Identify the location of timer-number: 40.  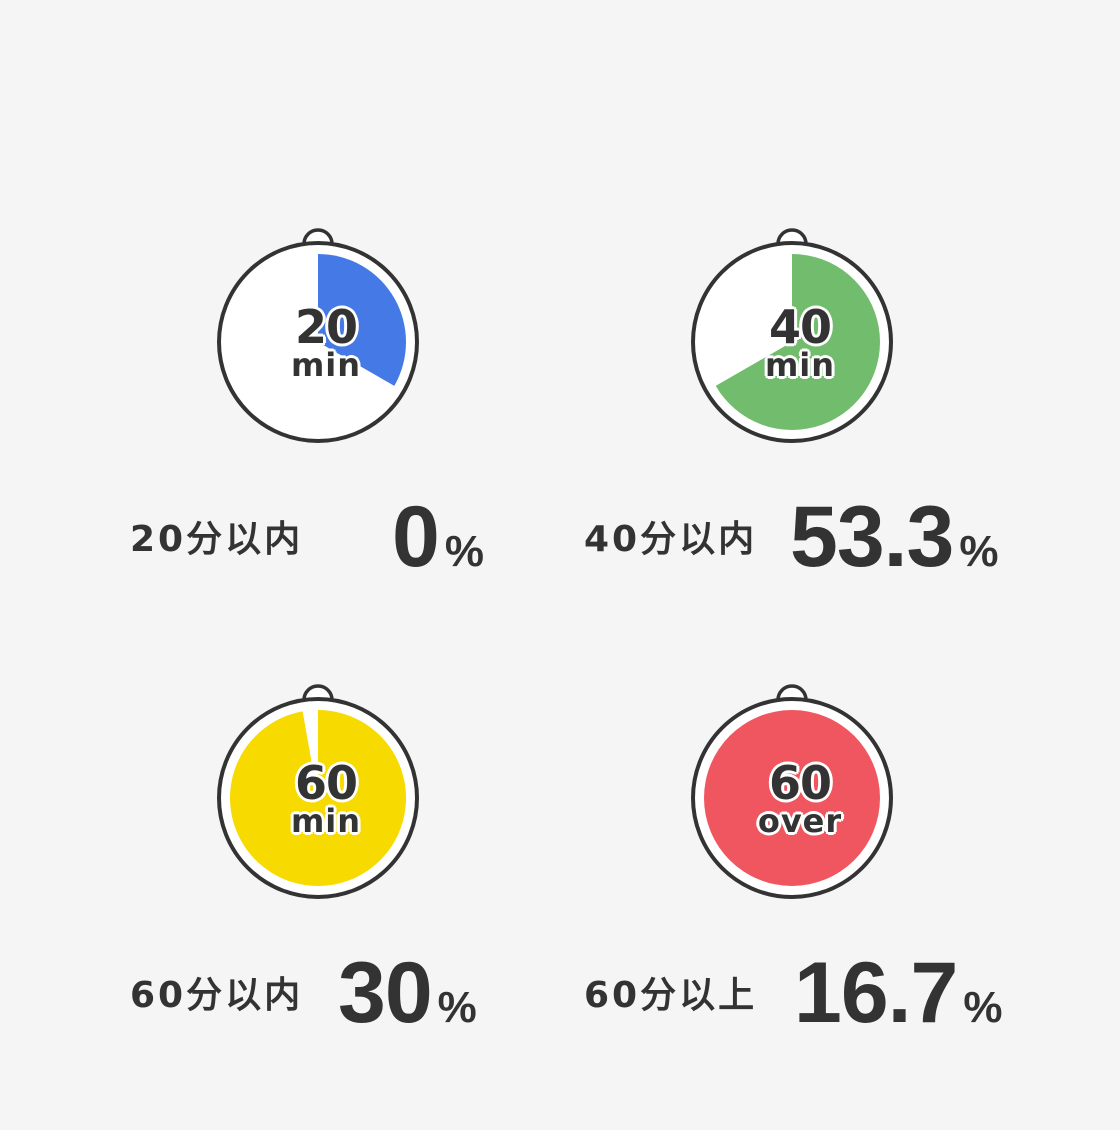
(800, 327).